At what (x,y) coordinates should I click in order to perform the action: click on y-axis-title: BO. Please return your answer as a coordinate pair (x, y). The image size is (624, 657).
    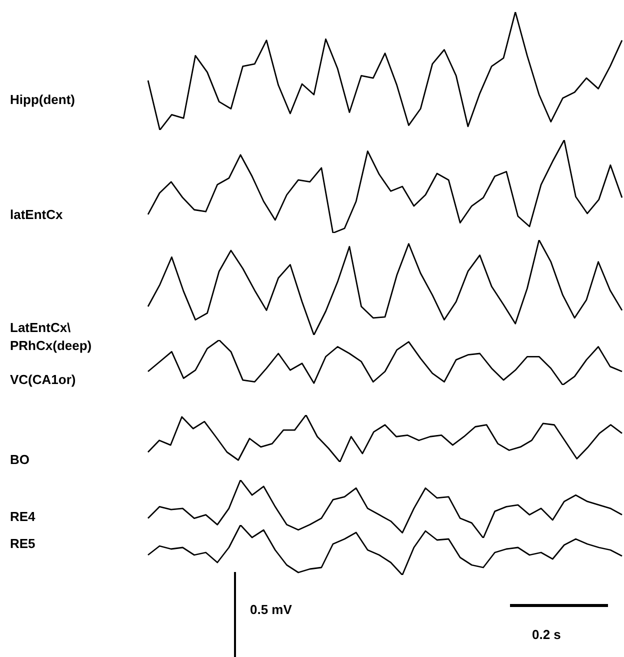
    Looking at the image, I should click on (20, 460).